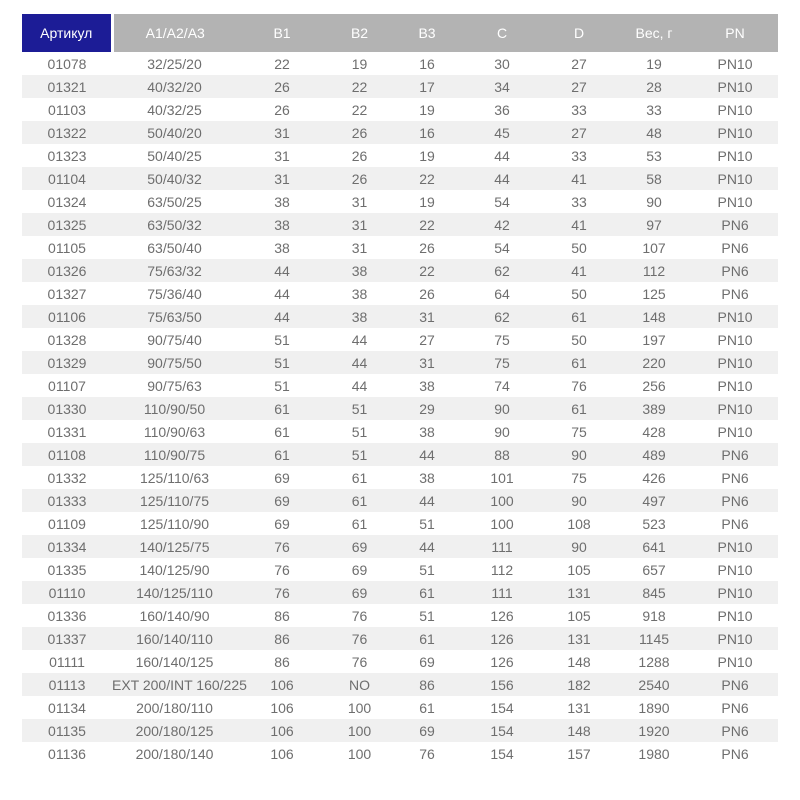 This screenshot has width=800, height=800. Describe the element at coordinates (579, 684) in the screenshot. I see `cell-d: 182` at that location.